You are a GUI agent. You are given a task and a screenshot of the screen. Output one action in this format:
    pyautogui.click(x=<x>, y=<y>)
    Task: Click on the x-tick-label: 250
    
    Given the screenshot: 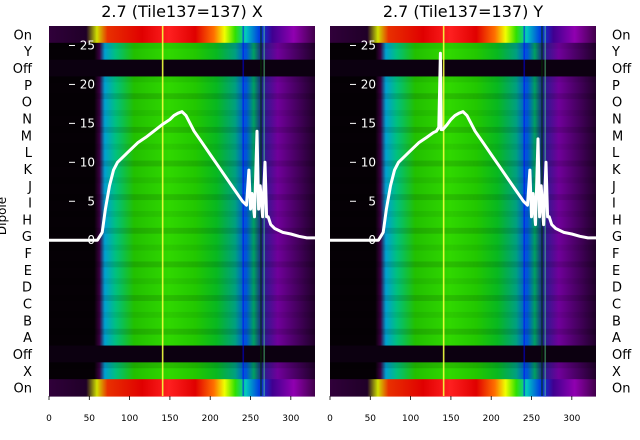 What is the action you would take?
    pyautogui.click(x=250, y=419)
    